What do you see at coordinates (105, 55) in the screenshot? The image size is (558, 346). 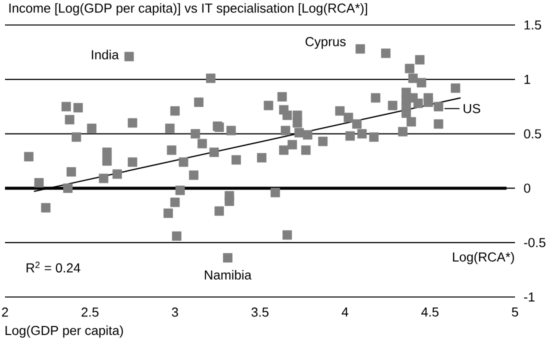 I see `annotation: India` at bounding box center [105, 55].